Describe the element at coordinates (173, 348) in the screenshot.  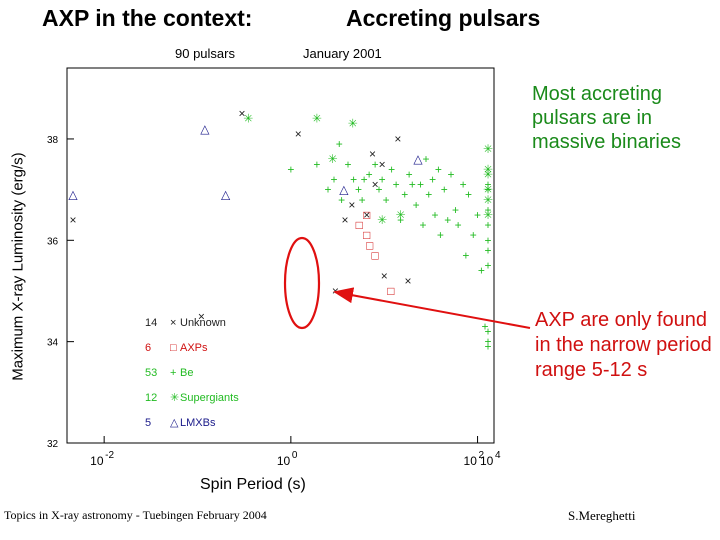
I see `legend-marker: □` at that location.